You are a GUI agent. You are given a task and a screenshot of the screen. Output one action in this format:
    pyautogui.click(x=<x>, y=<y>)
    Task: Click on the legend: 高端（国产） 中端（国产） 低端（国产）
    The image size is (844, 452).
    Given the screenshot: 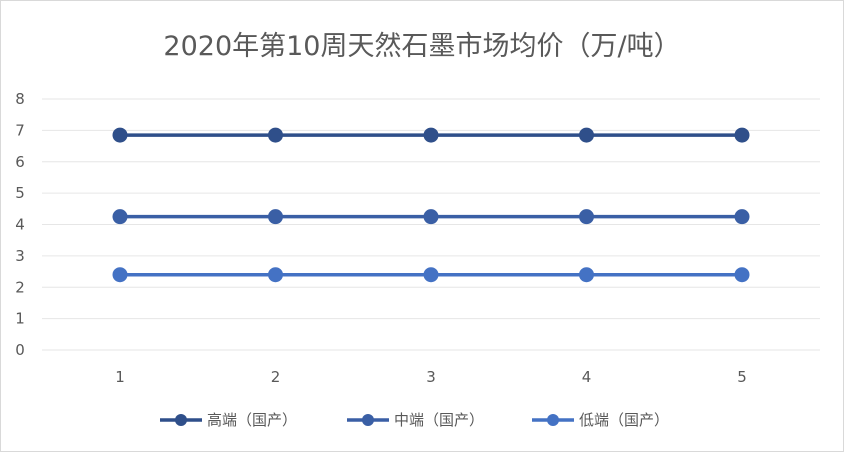 What is the action you would take?
    pyautogui.click(x=414, y=420)
    